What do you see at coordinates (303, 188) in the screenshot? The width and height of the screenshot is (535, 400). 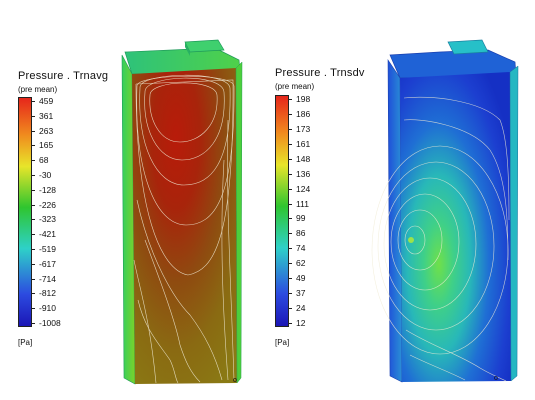 I see `legend-tick-label: 124` at bounding box center [303, 188].